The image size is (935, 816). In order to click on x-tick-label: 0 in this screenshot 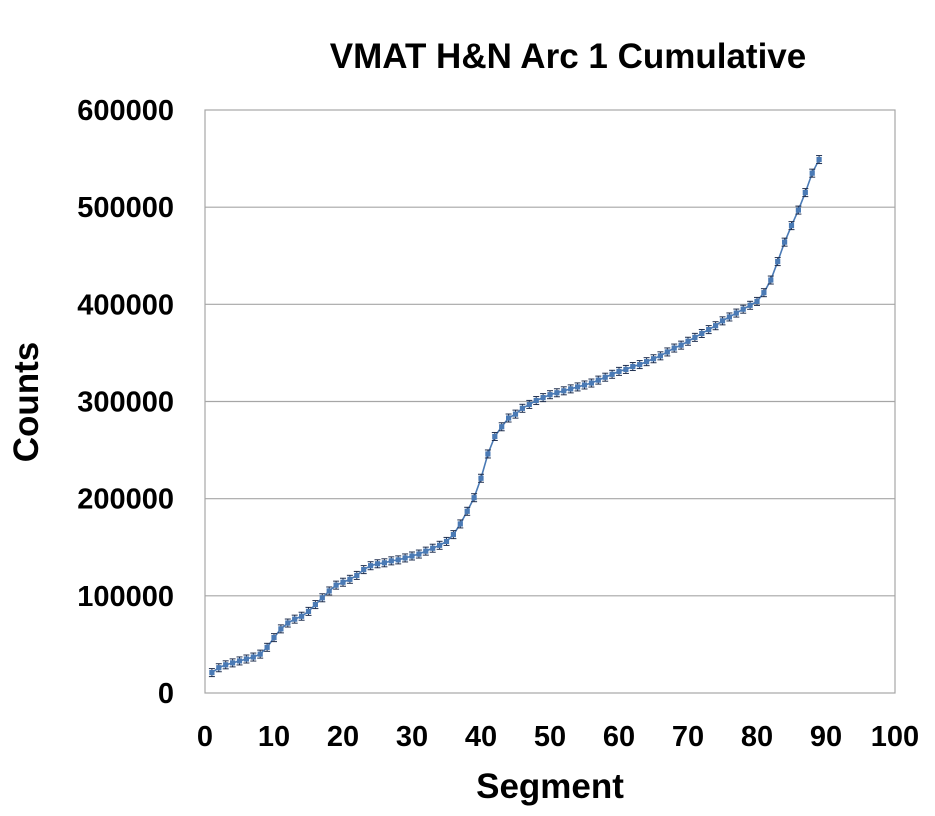, I will do `click(205, 737)`.